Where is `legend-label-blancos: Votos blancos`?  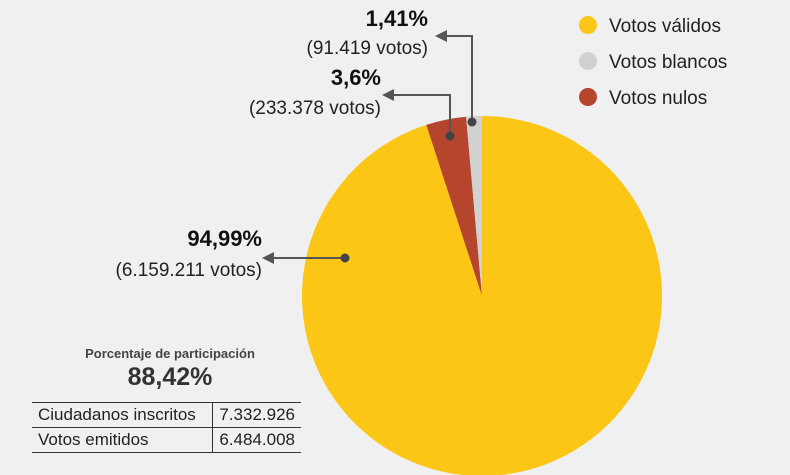
legend-label-blancos: Votos blancos is located at coordinates (668, 62).